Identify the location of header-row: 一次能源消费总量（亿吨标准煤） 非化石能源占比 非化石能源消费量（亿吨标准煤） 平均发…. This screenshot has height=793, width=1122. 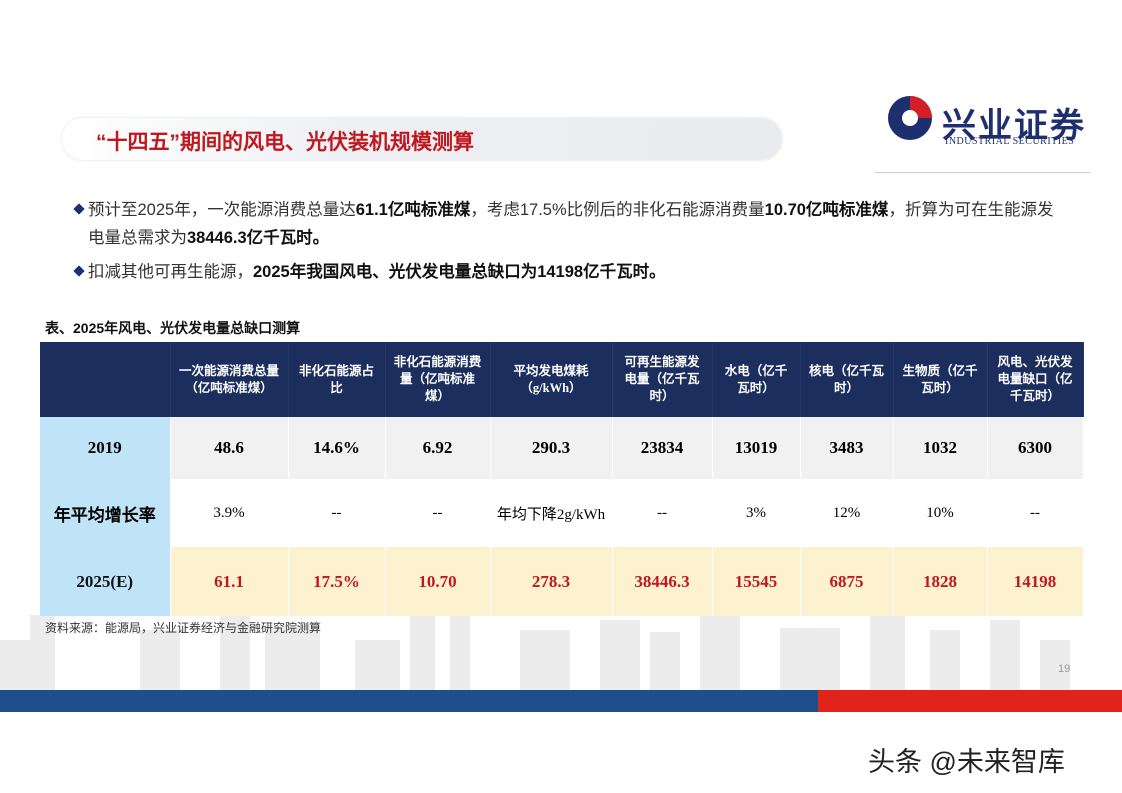
(562, 379).